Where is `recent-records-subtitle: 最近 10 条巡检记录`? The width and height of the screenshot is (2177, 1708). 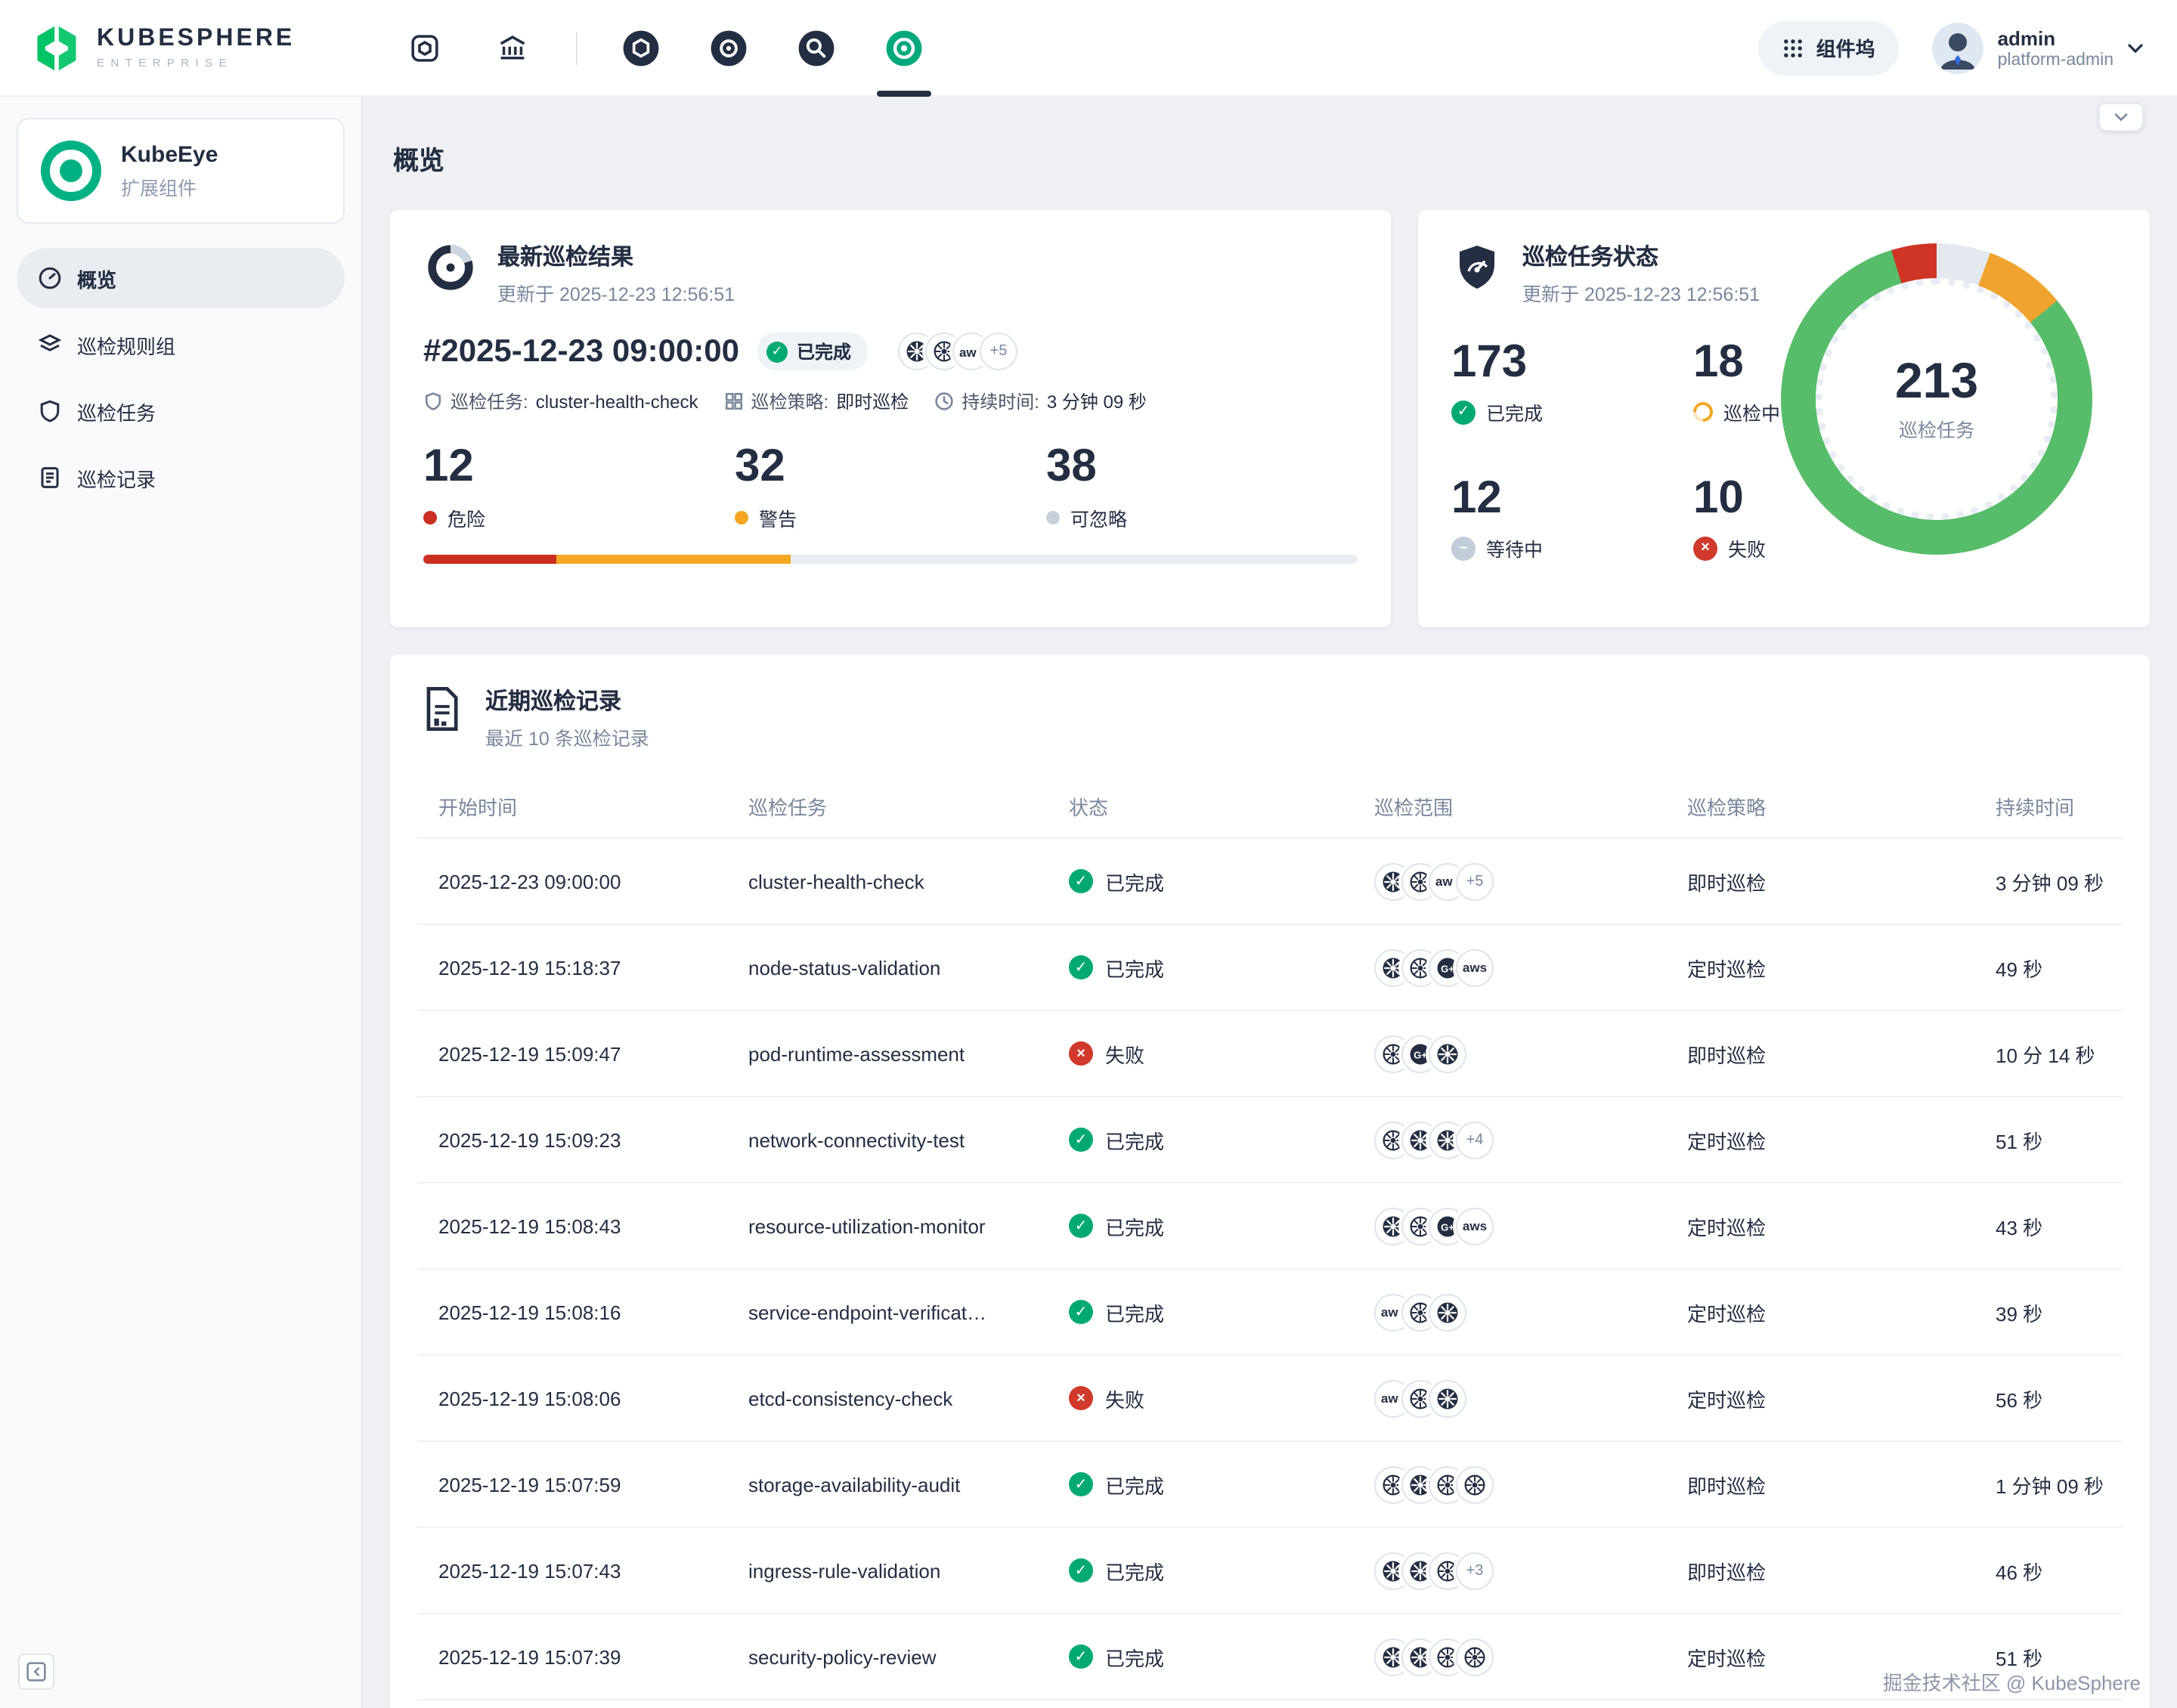 recent-records-subtitle: 最近 10 条巡检记录 is located at coordinates (567, 739).